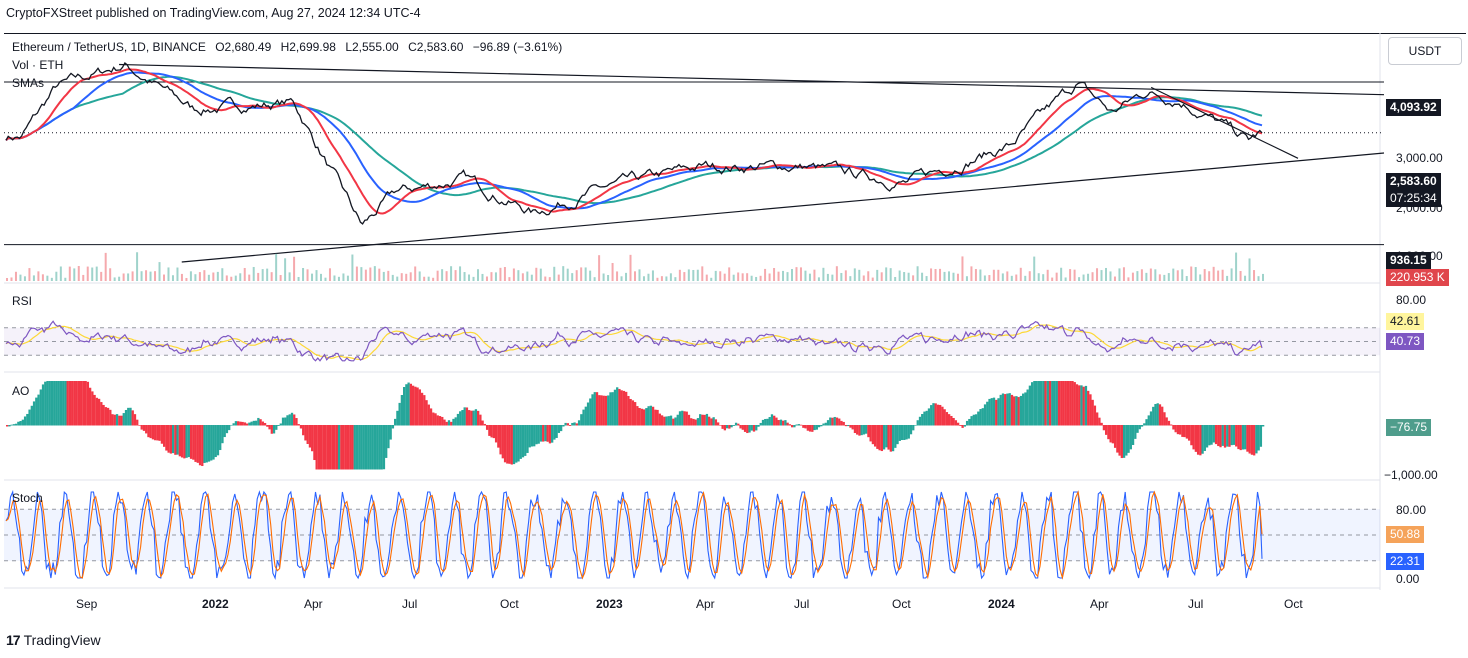 The image size is (1468, 658). I want to click on volume-legend: Vol · ETH, so click(38, 65).